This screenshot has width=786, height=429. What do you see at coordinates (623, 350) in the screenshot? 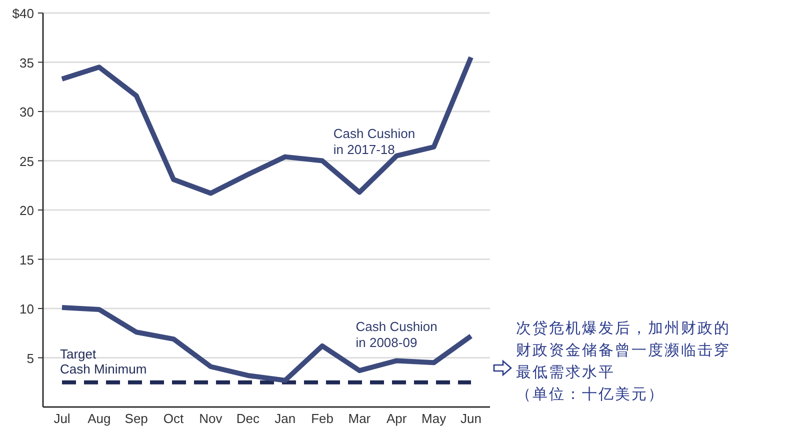
I see `text: 次贷危机爆发后，加州财政的财政资金储备曾一度濒临击穿最低需求水平` at bounding box center [623, 350].